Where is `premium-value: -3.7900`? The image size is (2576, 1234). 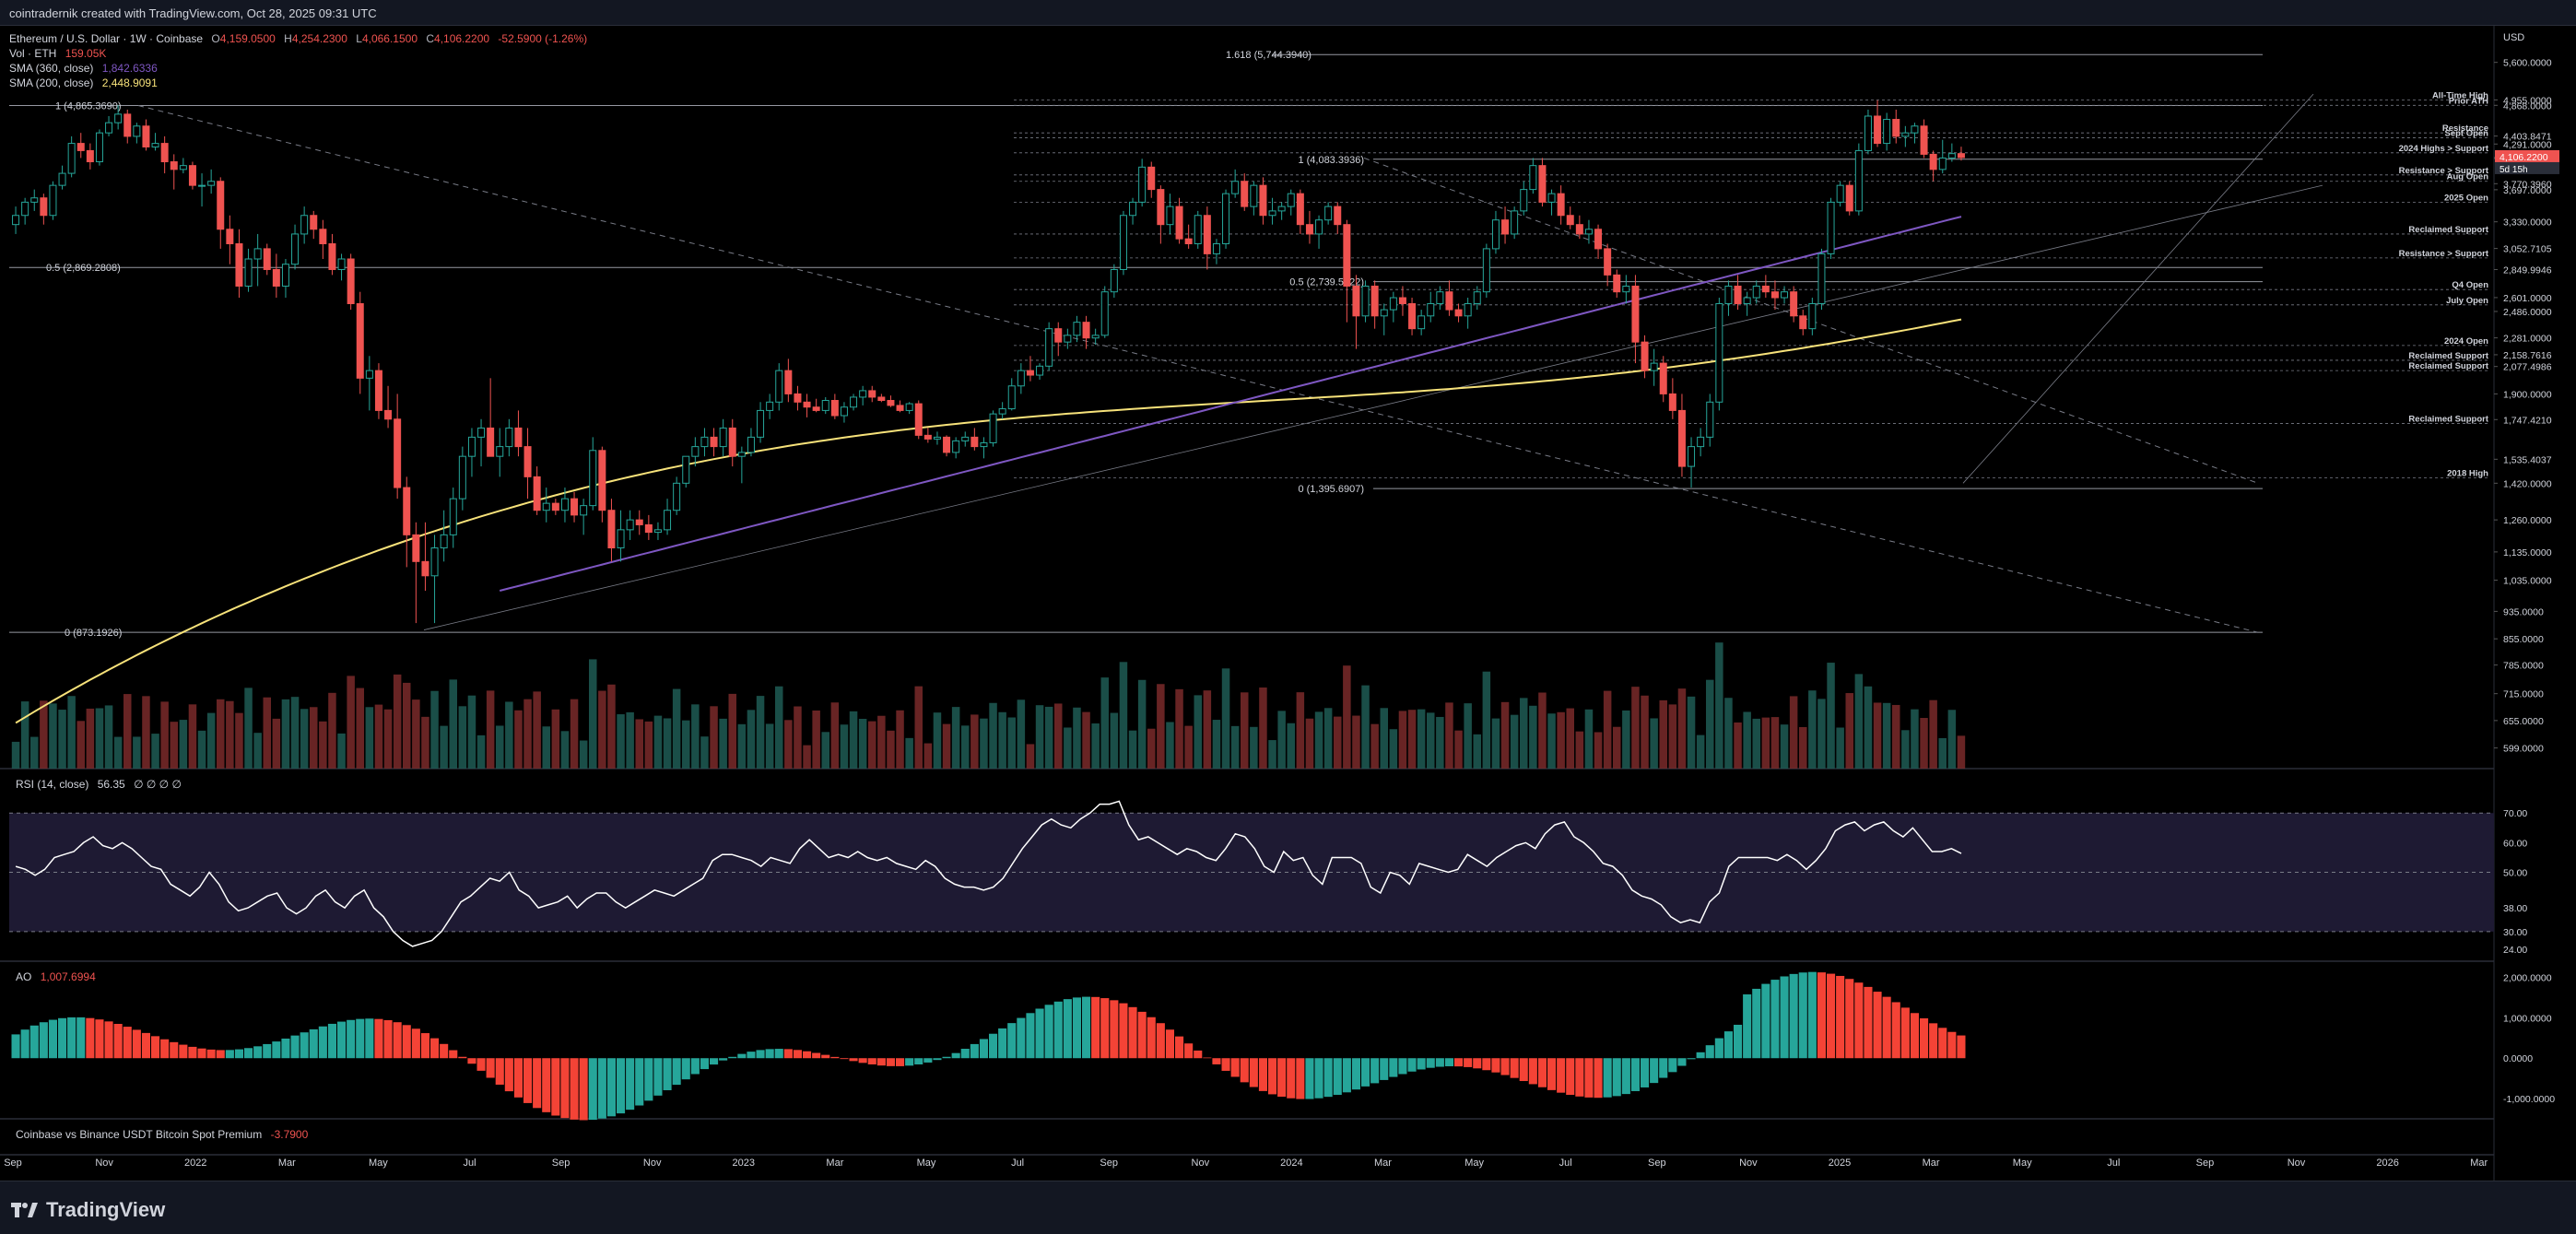
premium-value: -3.7900 is located at coordinates (289, 1134).